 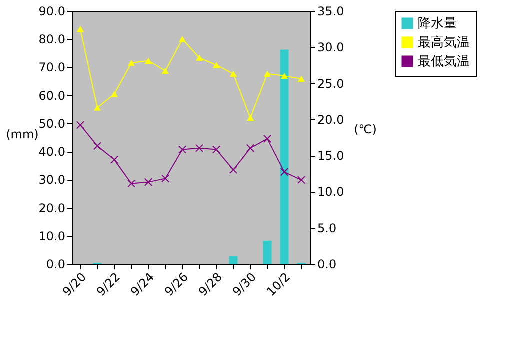 I want to click on y-tick-label: 30.0, so click(x=52, y=180).